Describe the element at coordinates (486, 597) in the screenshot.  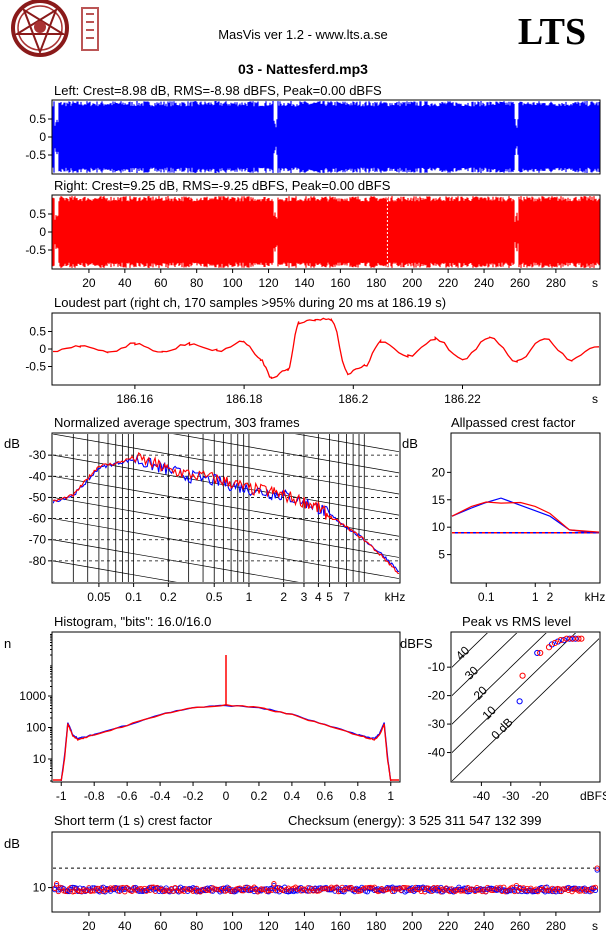
I see `allpassed-x-tick-label: 0.1` at that location.